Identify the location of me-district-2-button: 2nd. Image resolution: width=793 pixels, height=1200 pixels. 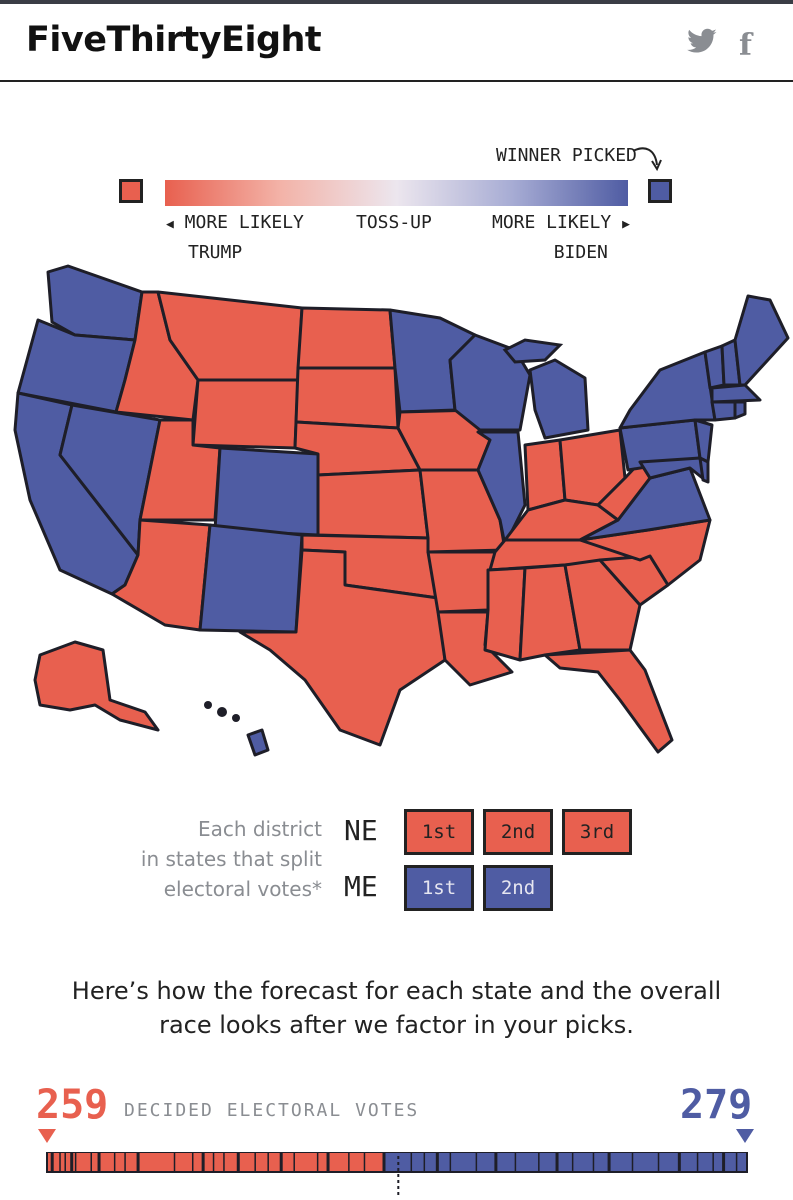
(518, 888).